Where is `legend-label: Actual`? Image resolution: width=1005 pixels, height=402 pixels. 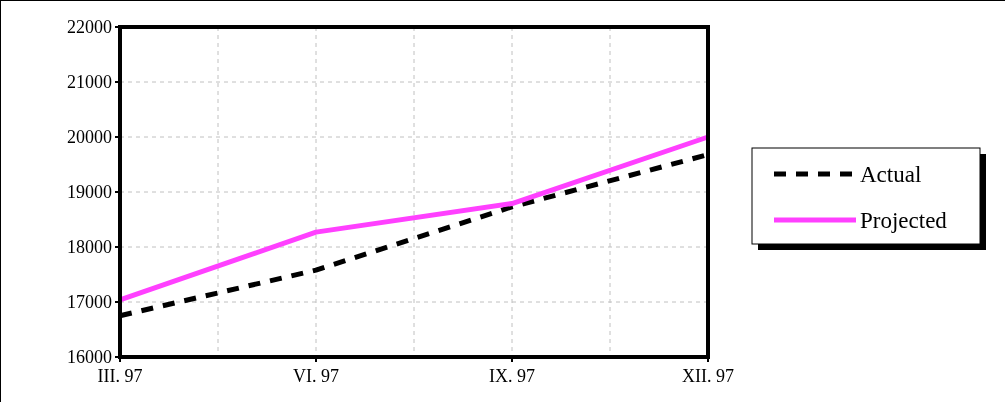 legend-label: Actual is located at coordinates (891, 175).